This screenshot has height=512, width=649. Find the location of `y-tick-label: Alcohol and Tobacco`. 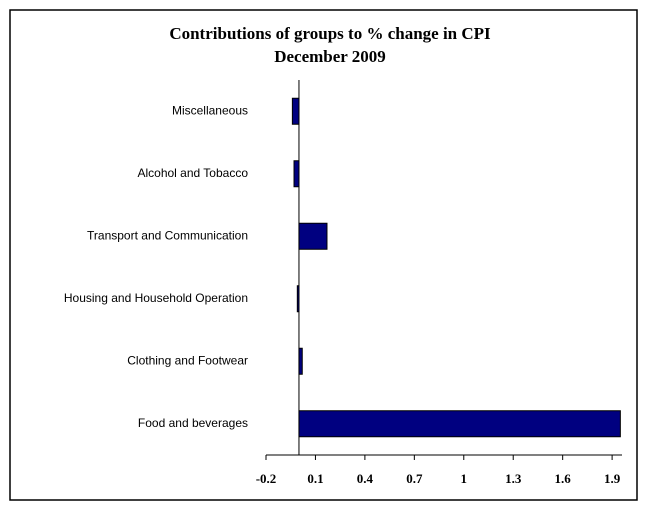

y-tick-label: Alcohol and Tobacco is located at coordinates (192, 173).